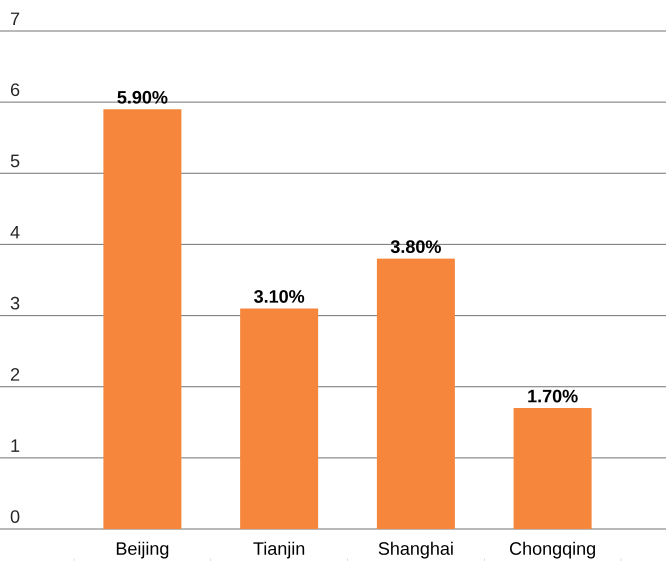 This screenshot has height=561, width=666. What do you see at coordinates (279, 296) in the screenshot?
I see `data-label: 3.10%` at bounding box center [279, 296].